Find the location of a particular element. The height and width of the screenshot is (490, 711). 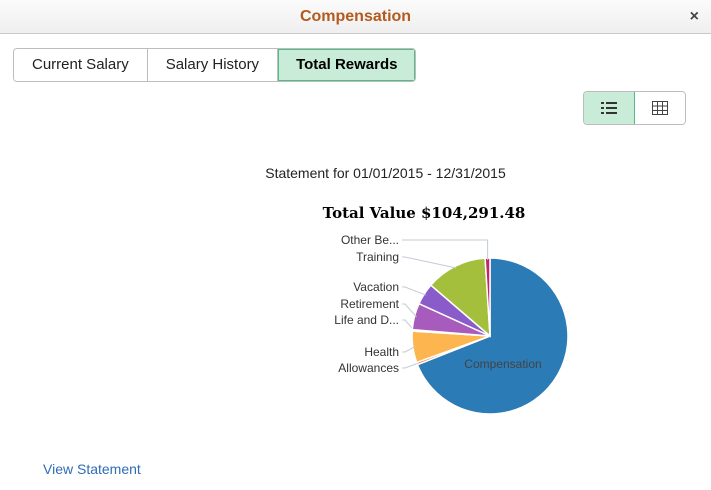

list-icon is located at coordinates (609, 108).